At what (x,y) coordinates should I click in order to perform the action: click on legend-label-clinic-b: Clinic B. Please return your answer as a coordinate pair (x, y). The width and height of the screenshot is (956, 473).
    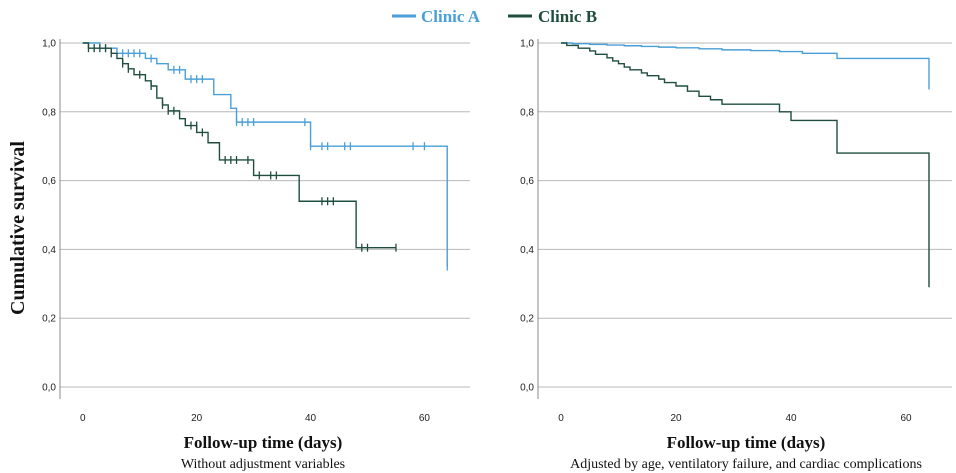
    Looking at the image, I should click on (567, 16).